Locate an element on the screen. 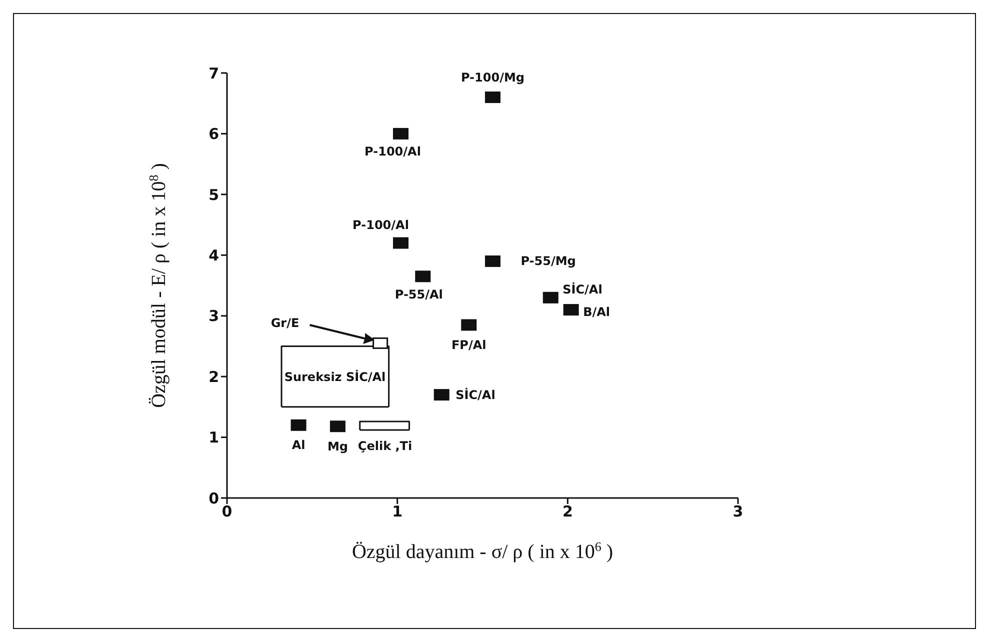 The height and width of the screenshot is (644, 988). y-tick-label: 1 is located at coordinates (213, 437).